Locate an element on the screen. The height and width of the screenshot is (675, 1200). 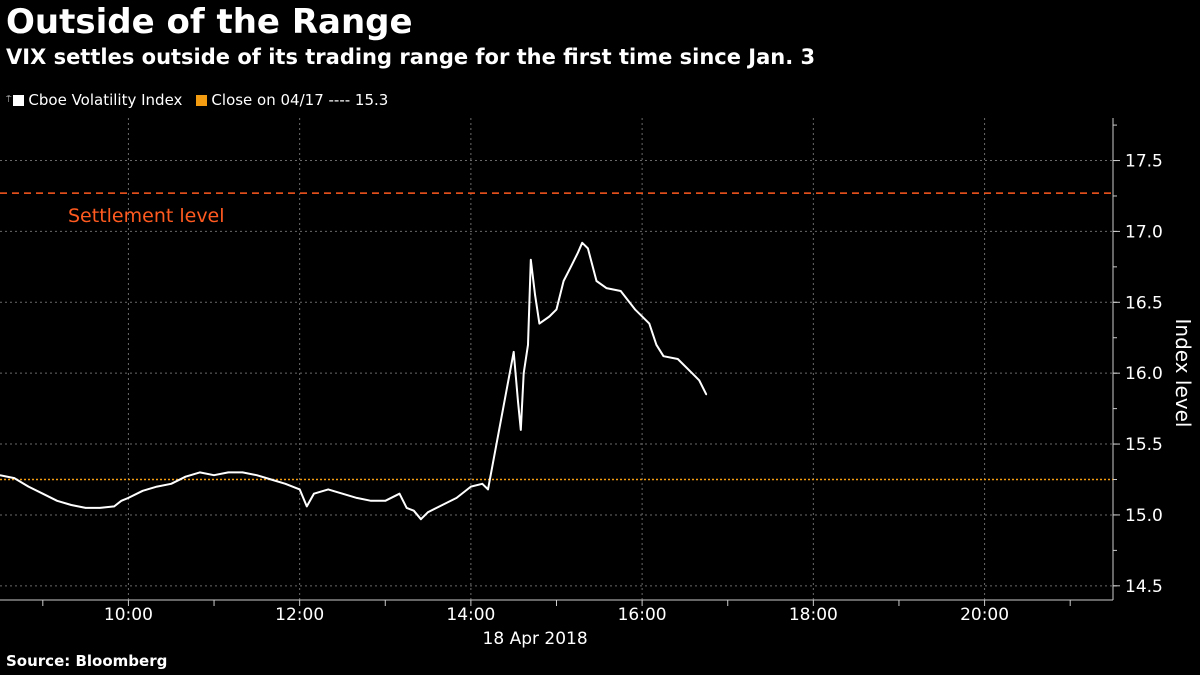
pin-icon: ⍑ is located at coordinates (9, 100).